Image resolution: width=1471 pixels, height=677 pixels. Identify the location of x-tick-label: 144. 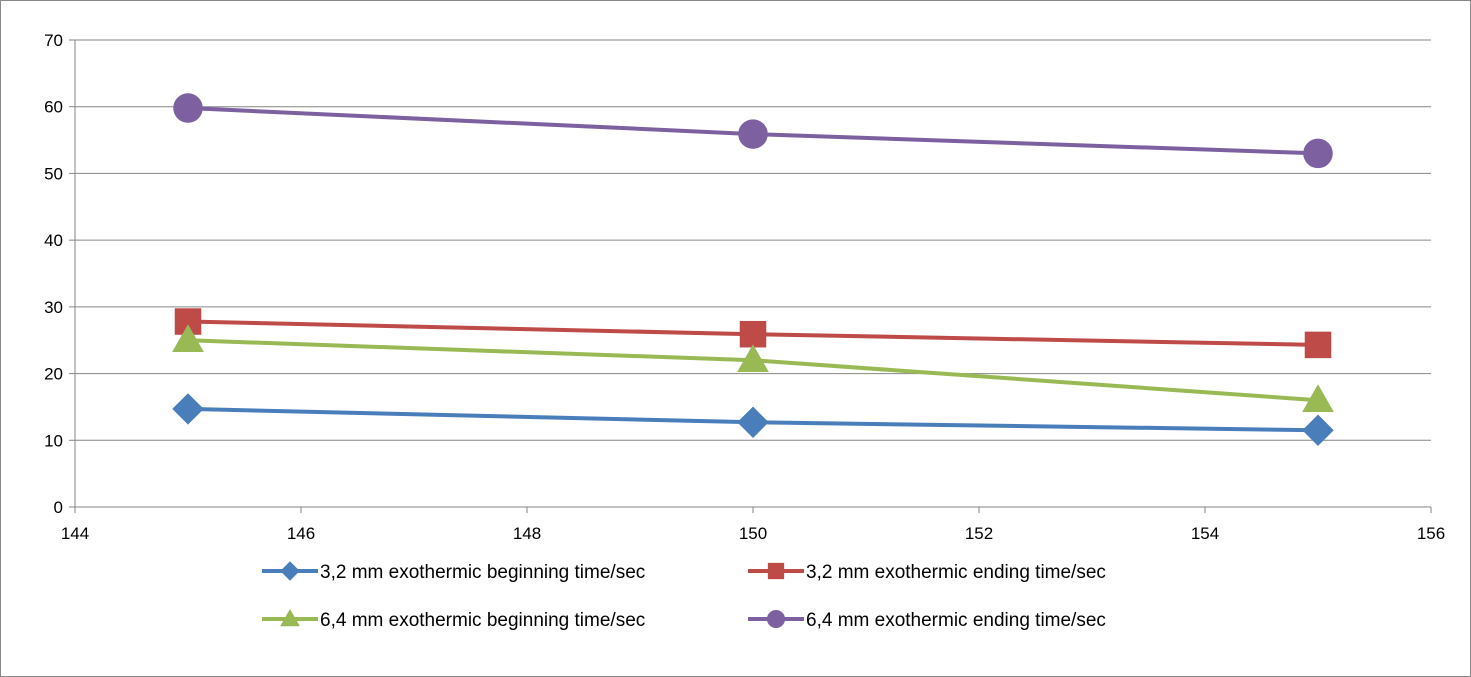
(75, 533).